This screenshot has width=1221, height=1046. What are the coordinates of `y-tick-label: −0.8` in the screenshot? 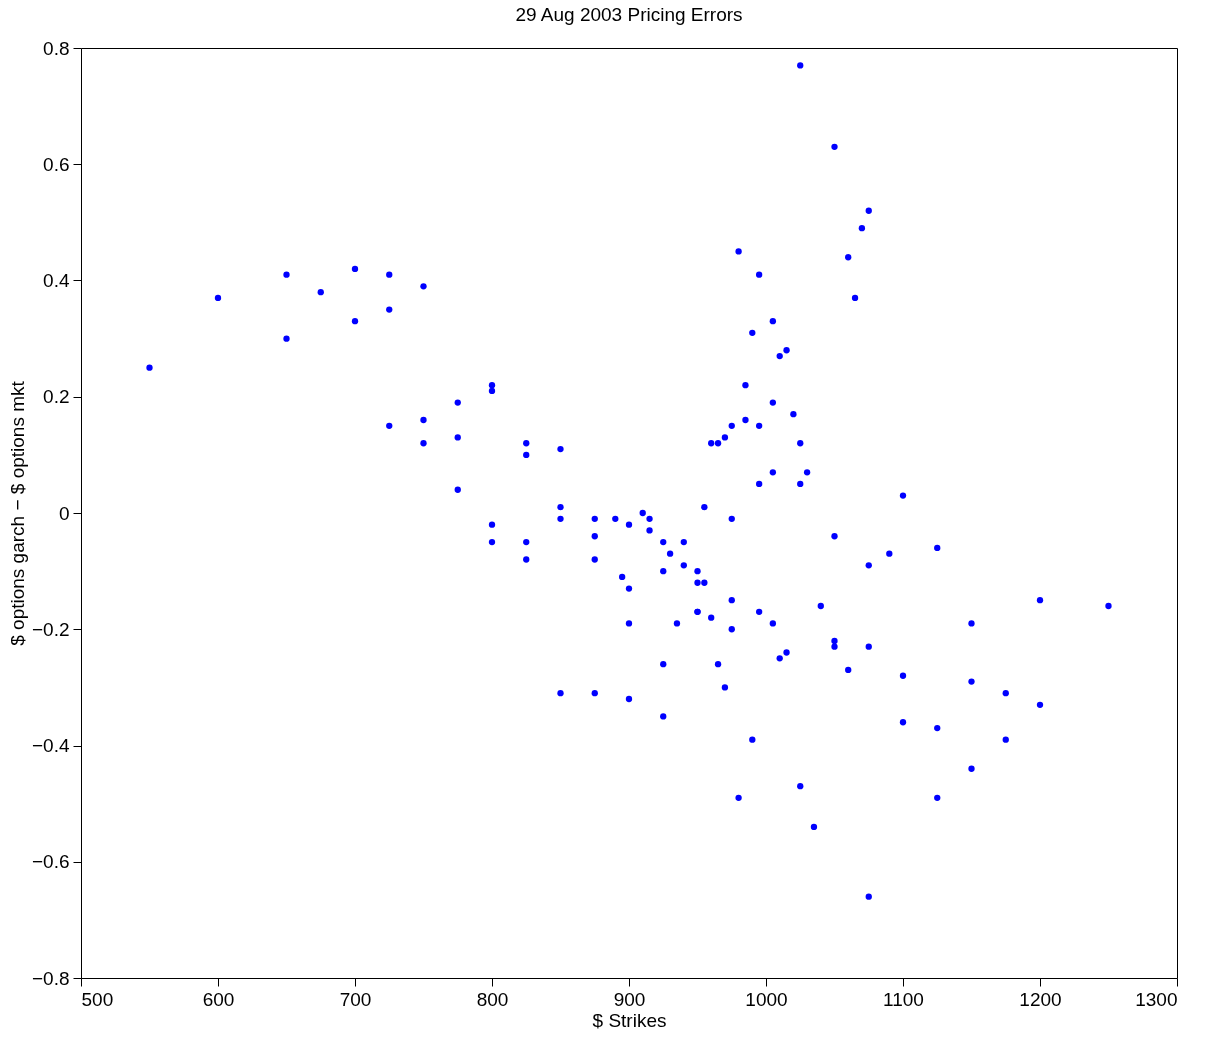 It's located at (50, 978).